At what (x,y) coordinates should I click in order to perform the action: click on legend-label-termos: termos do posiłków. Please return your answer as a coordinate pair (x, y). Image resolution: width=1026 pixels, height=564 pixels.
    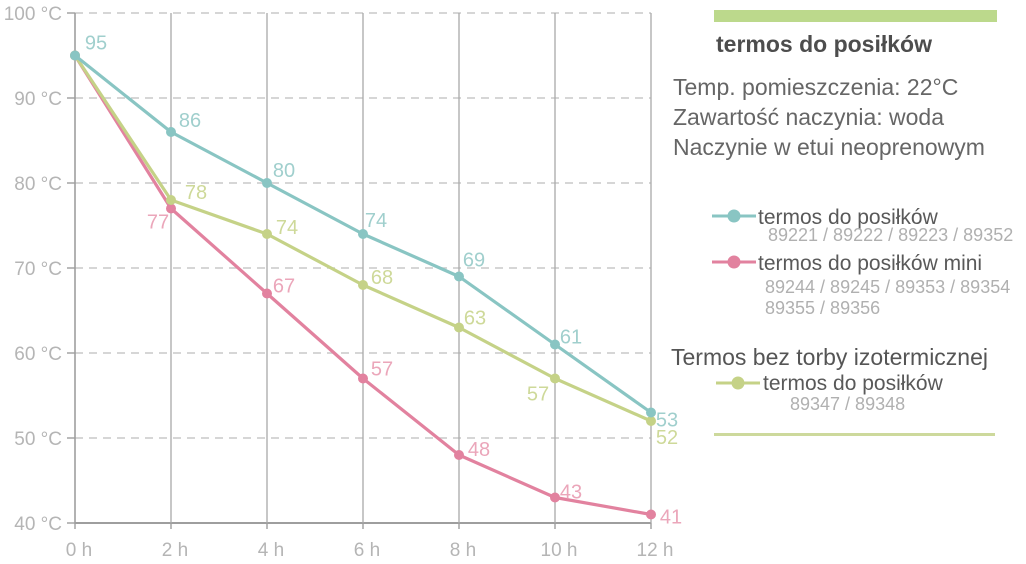
    Looking at the image, I should click on (848, 217).